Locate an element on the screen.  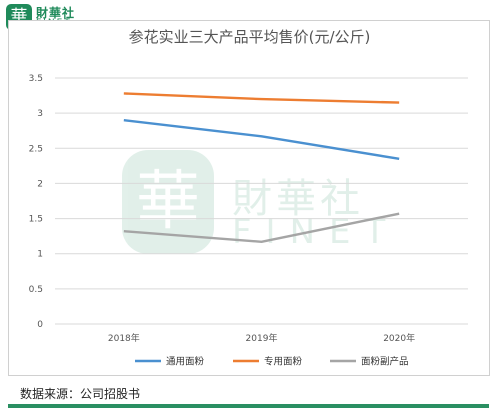
legend-label: 专用面粉 is located at coordinates (283, 362).